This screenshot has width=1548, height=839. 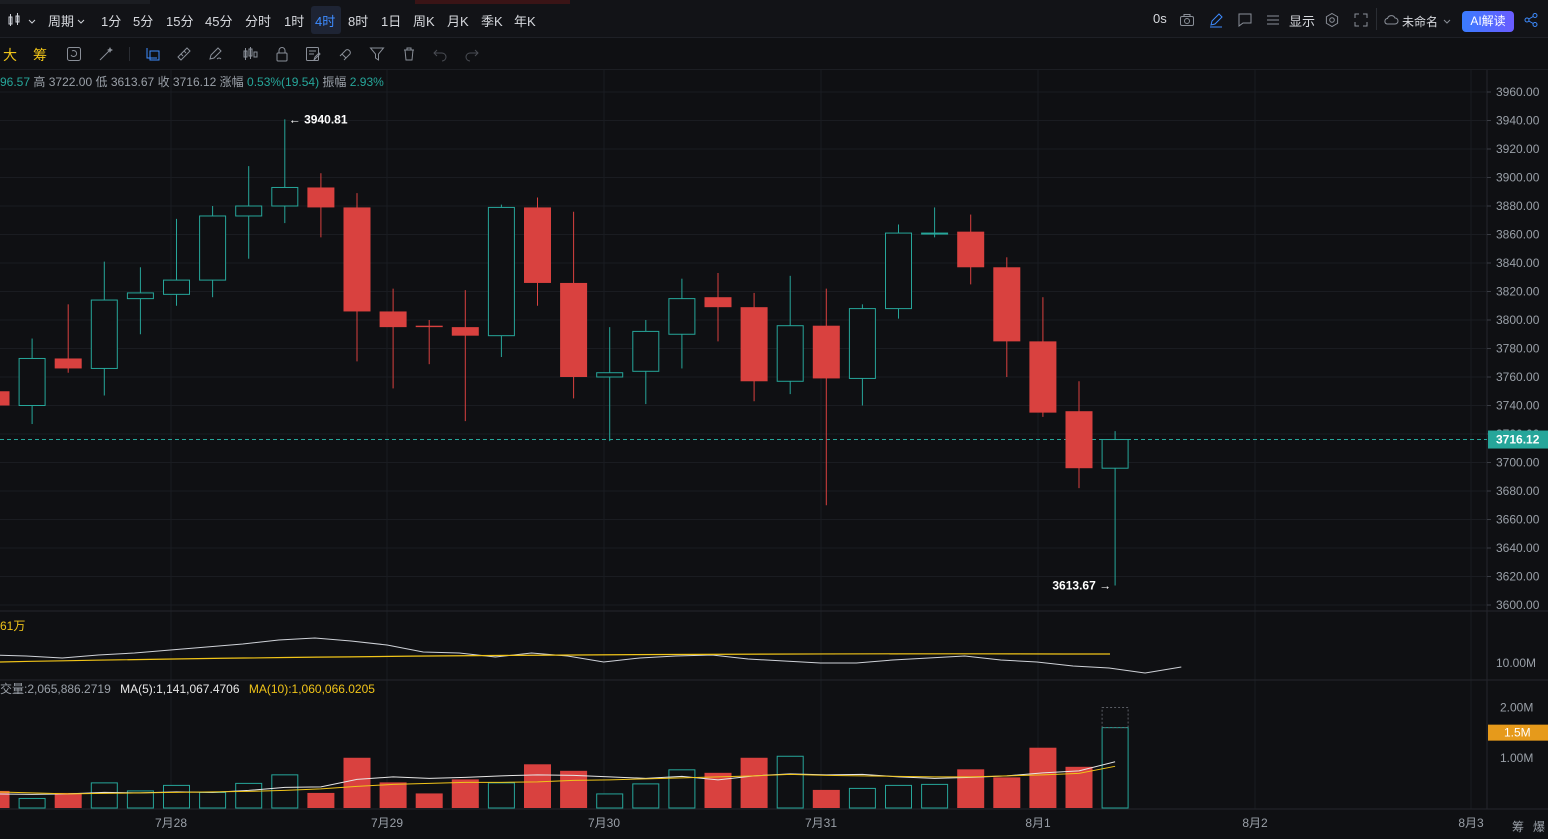 I want to click on fullscreen-icon, so click(x=1361, y=20).